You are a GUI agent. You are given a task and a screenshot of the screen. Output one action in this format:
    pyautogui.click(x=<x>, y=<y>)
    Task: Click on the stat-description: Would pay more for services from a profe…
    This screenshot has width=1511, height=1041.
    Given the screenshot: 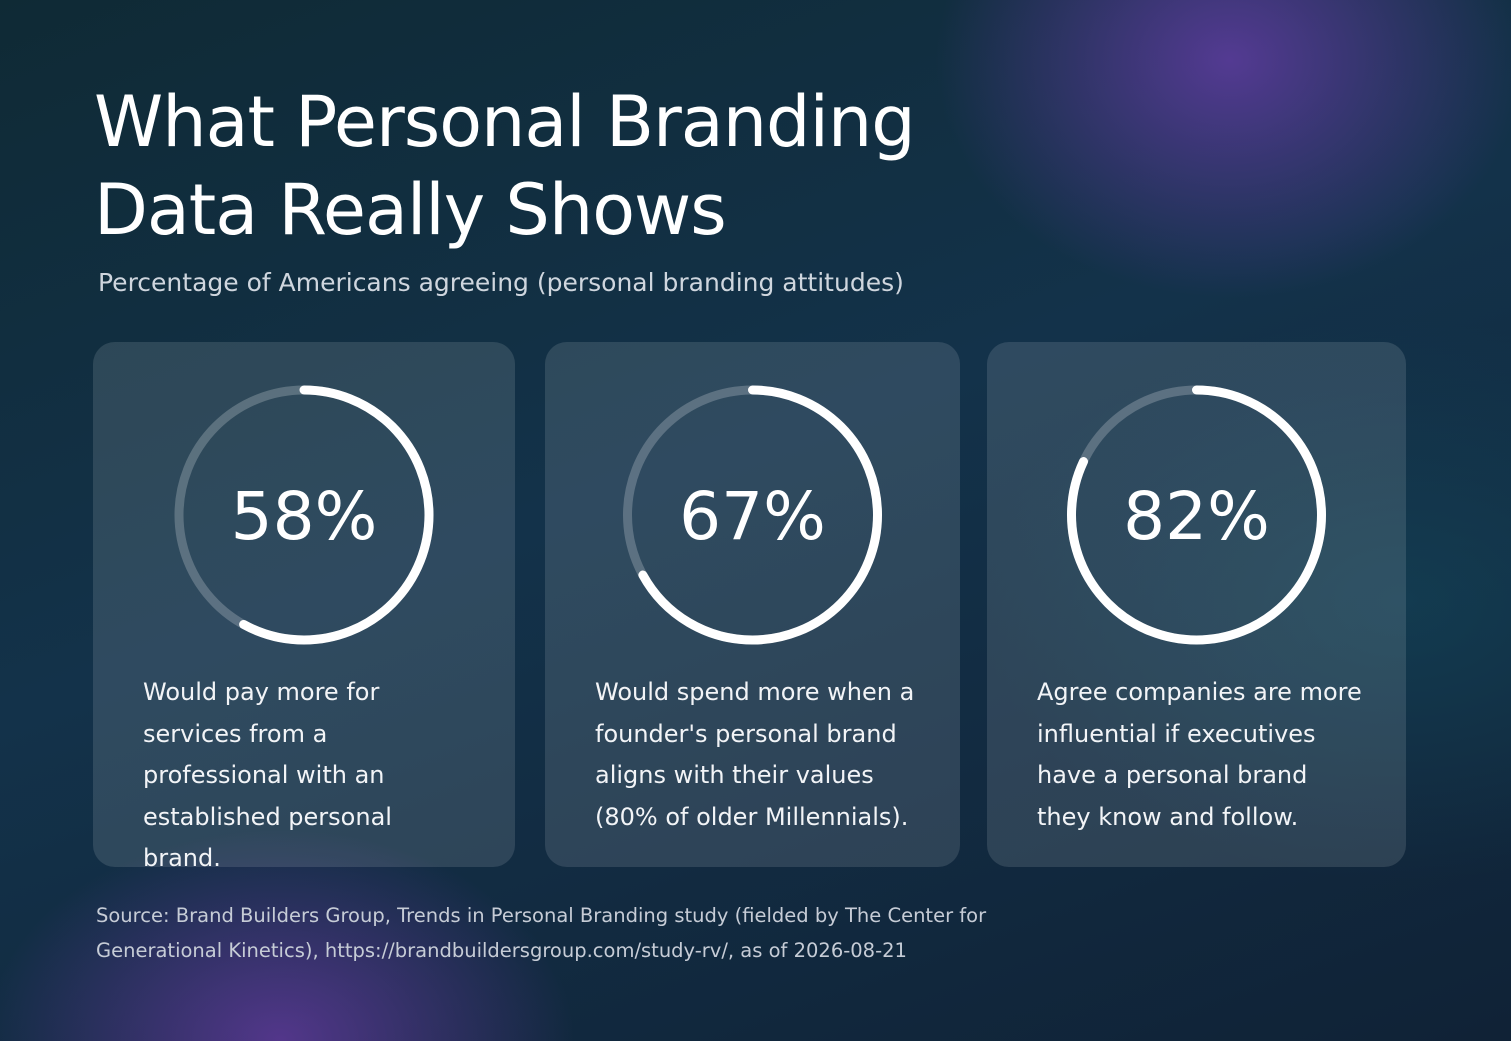 What is the action you would take?
    pyautogui.click(x=267, y=775)
    